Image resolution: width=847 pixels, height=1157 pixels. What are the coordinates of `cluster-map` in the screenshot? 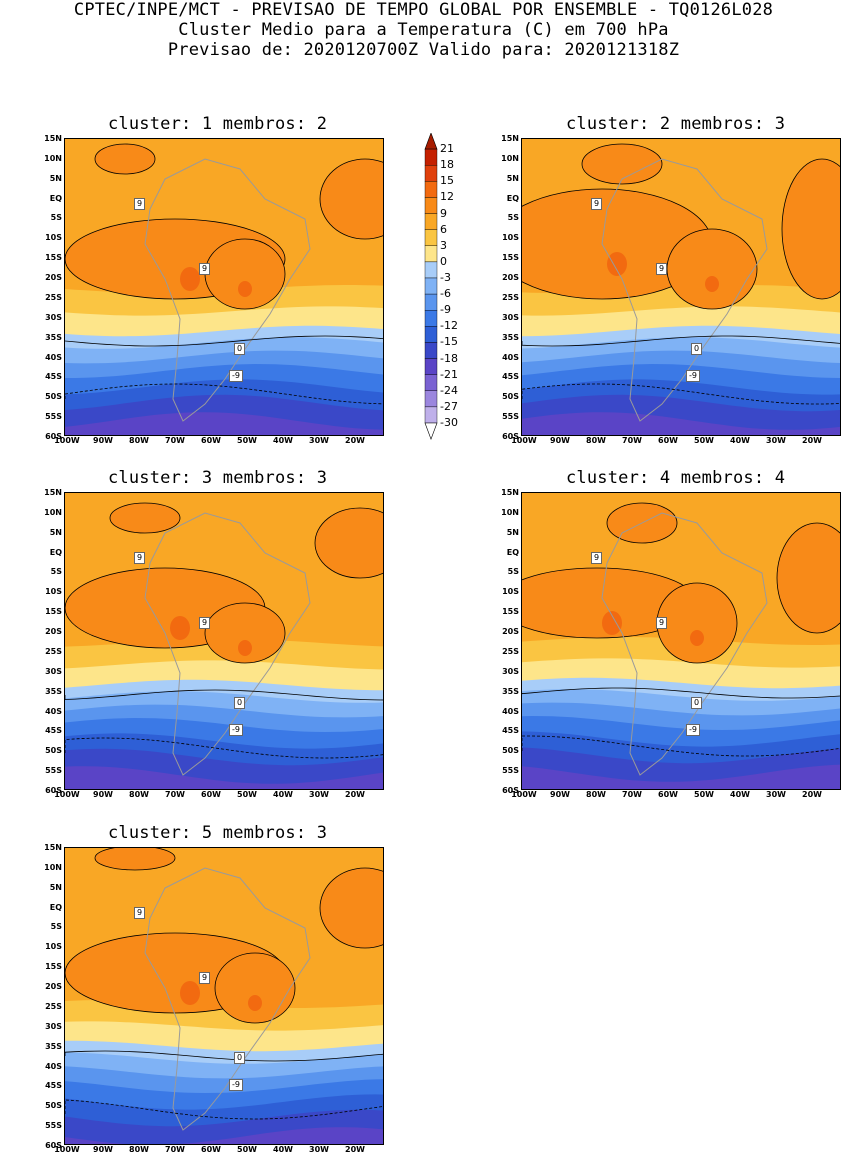 It's located at (681, 641).